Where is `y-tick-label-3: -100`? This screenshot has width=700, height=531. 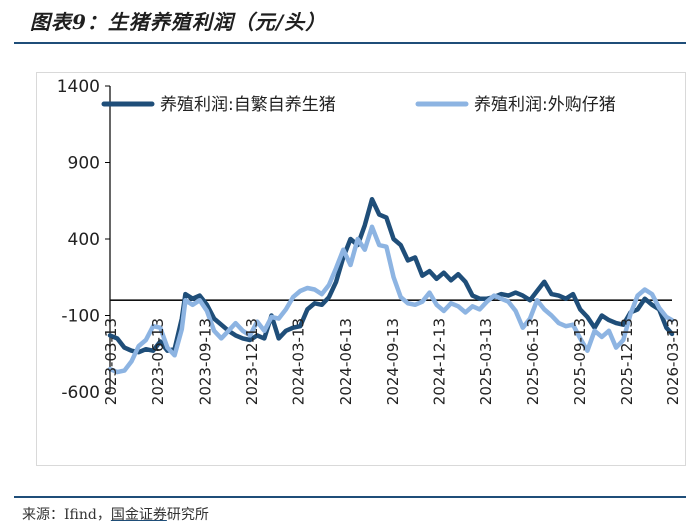
y-tick-label-3: -100 is located at coordinates (80, 317).